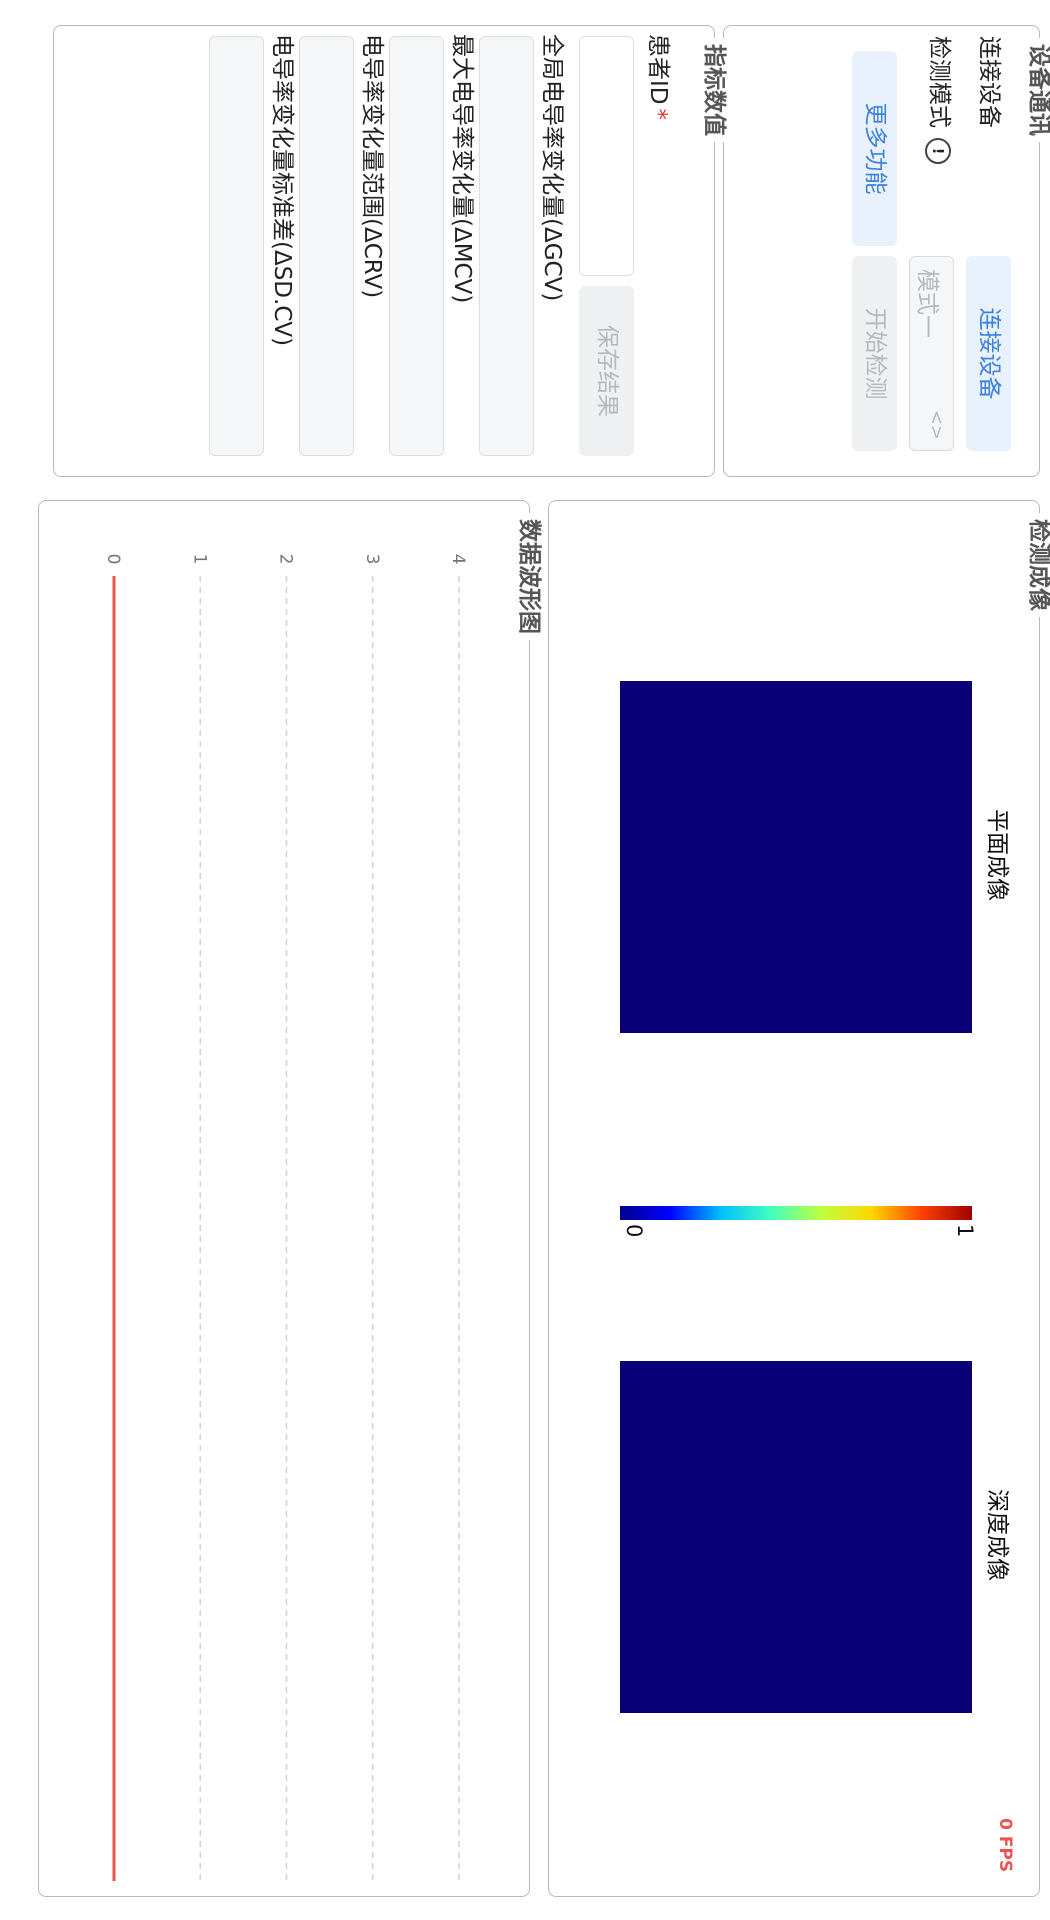 The width and height of the screenshot is (1050, 1920). I want to click on connect-button: 连接设备, so click(988, 353).